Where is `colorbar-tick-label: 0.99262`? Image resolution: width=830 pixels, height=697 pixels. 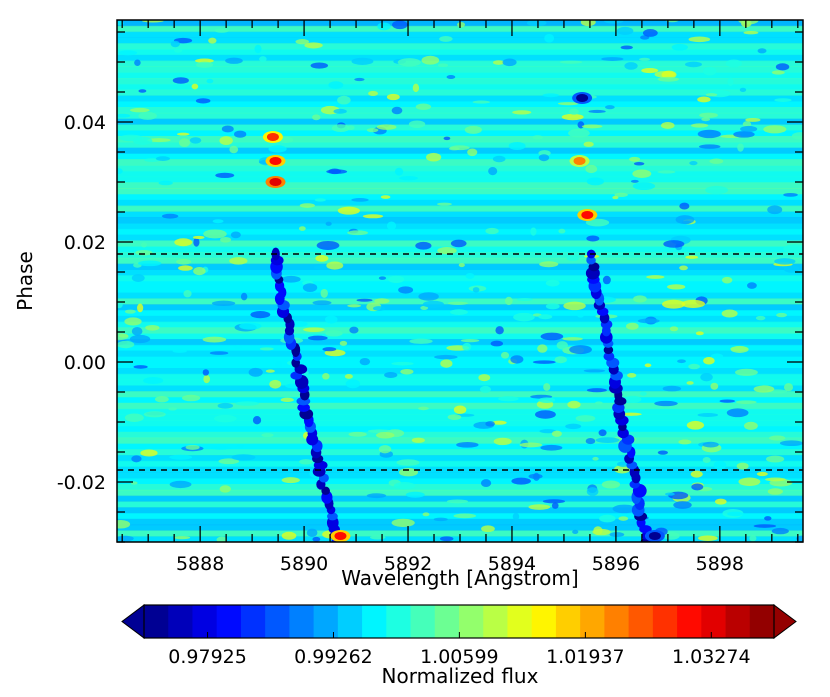
colorbar-tick-label: 0.99262 is located at coordinates (333, 657).